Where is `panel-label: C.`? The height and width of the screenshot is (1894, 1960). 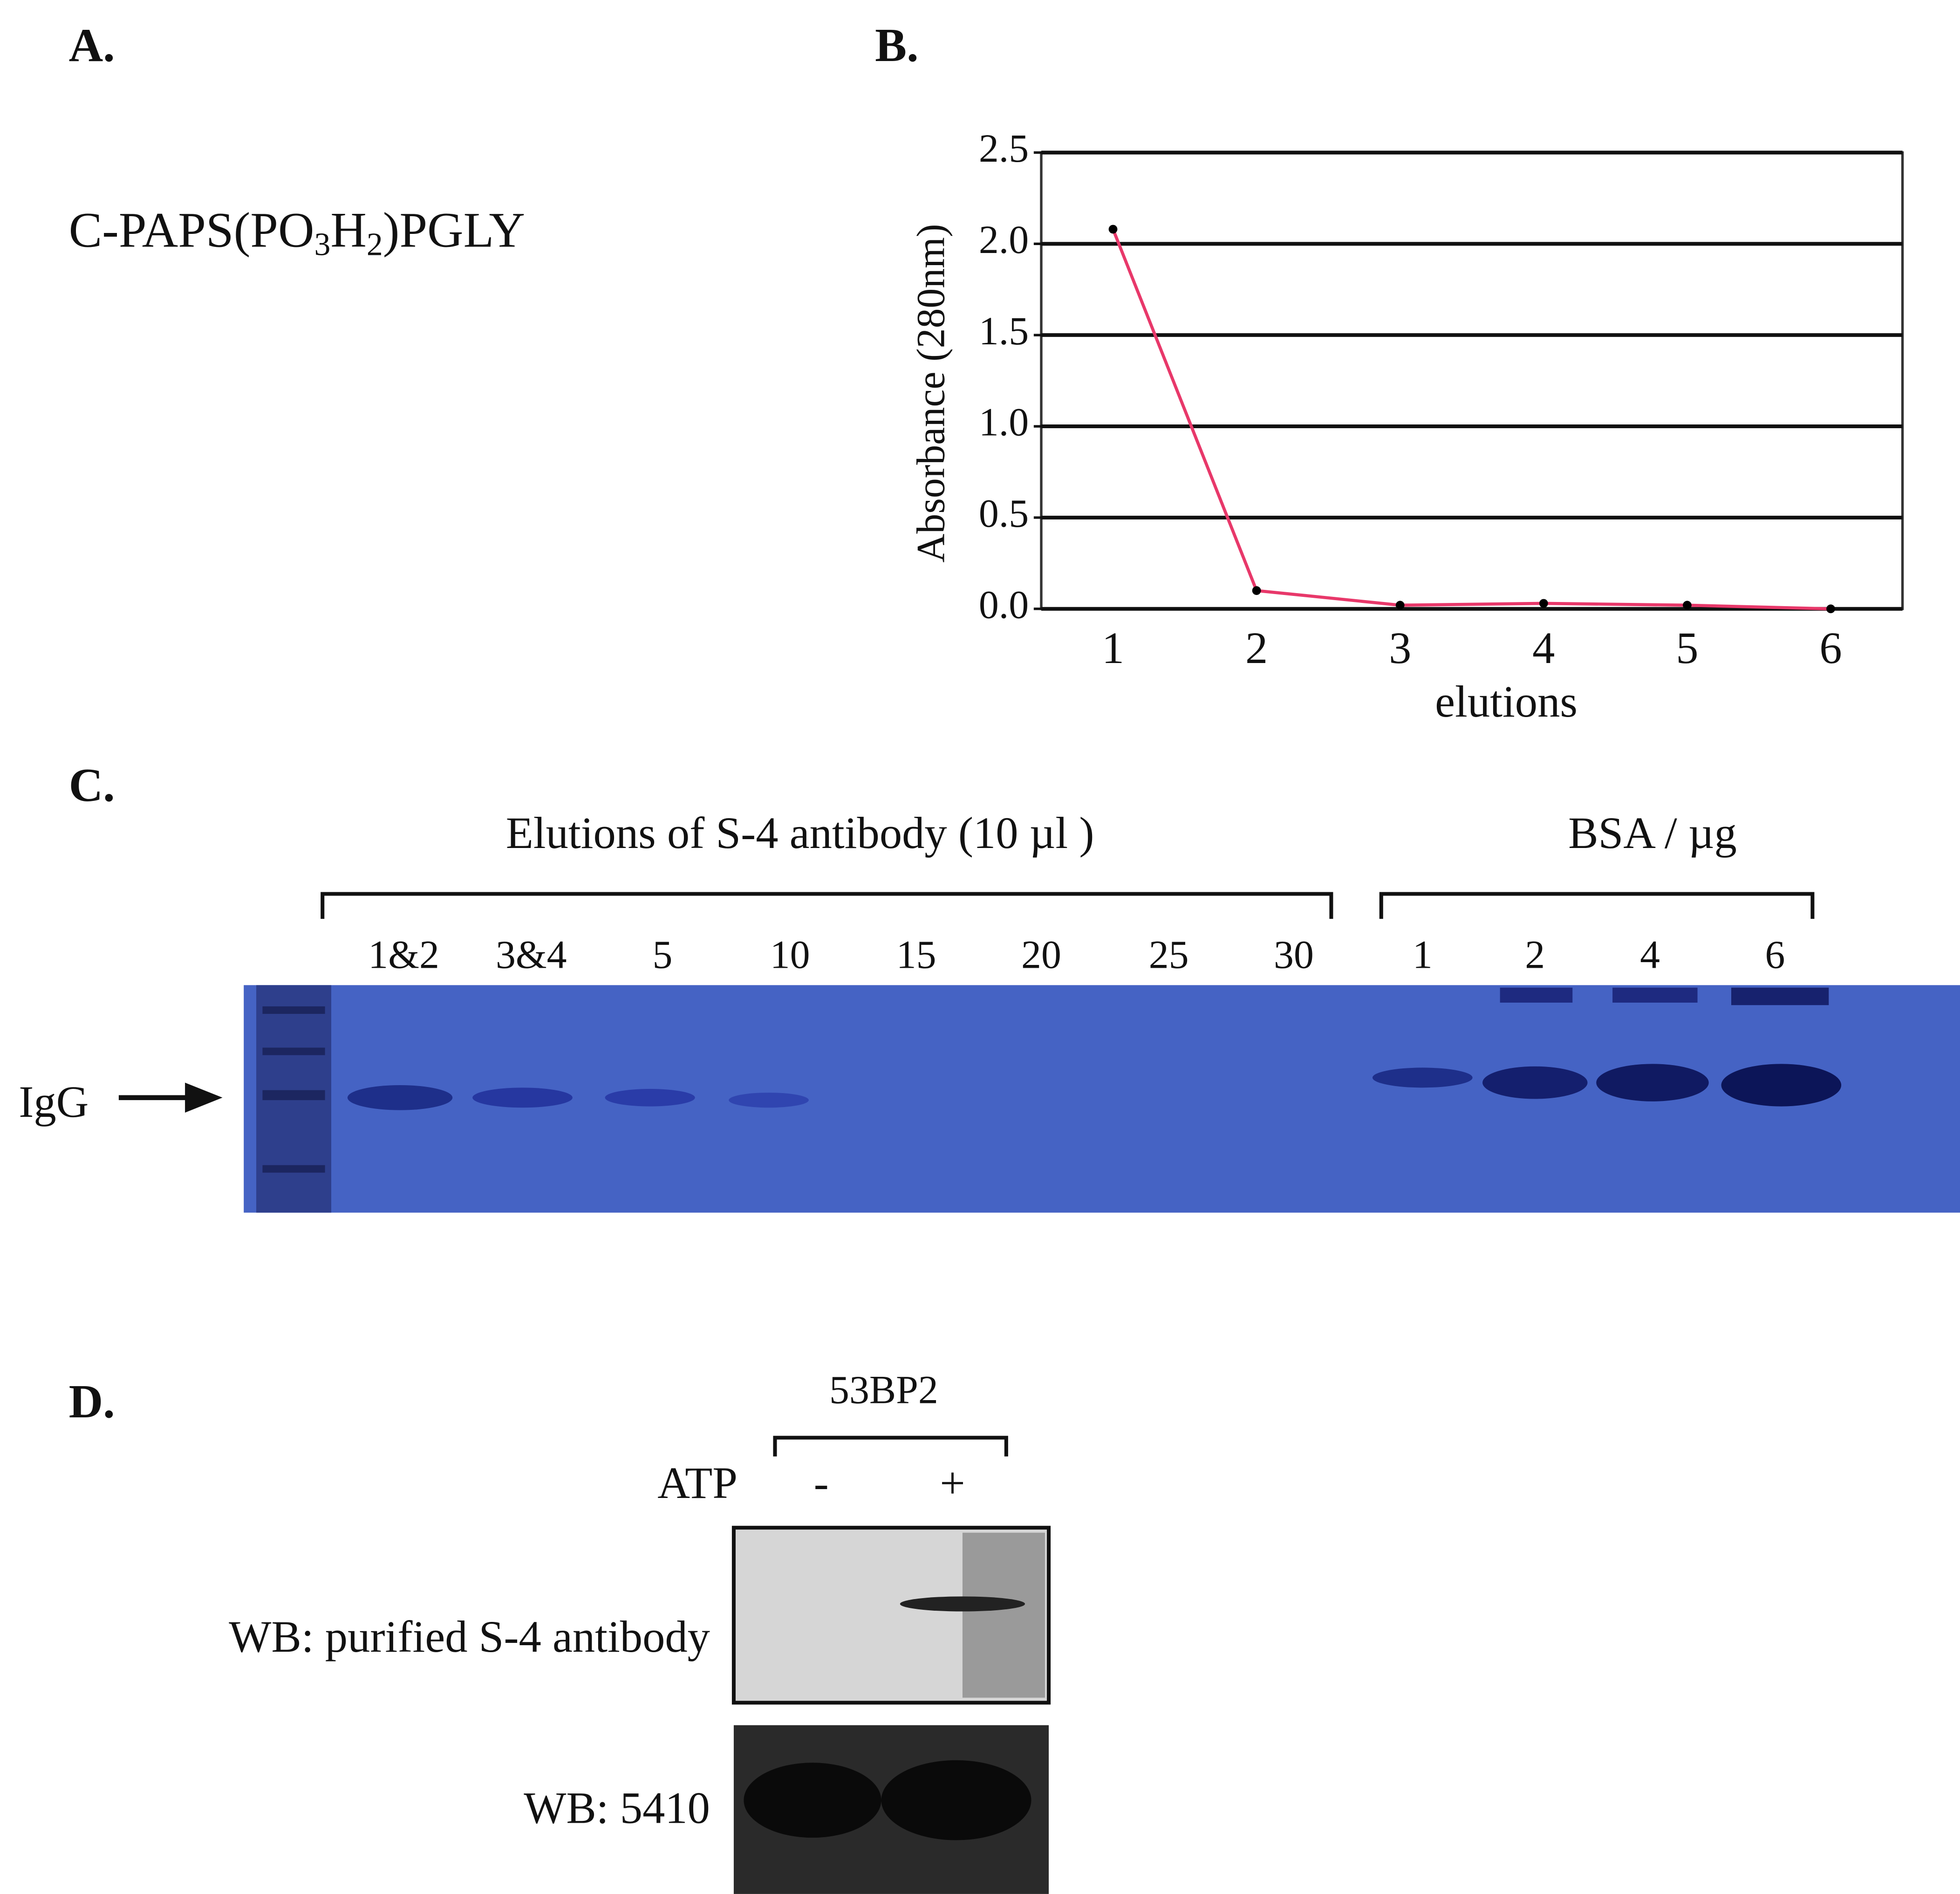 panel-label: C. is located at coordinates (92, 786).